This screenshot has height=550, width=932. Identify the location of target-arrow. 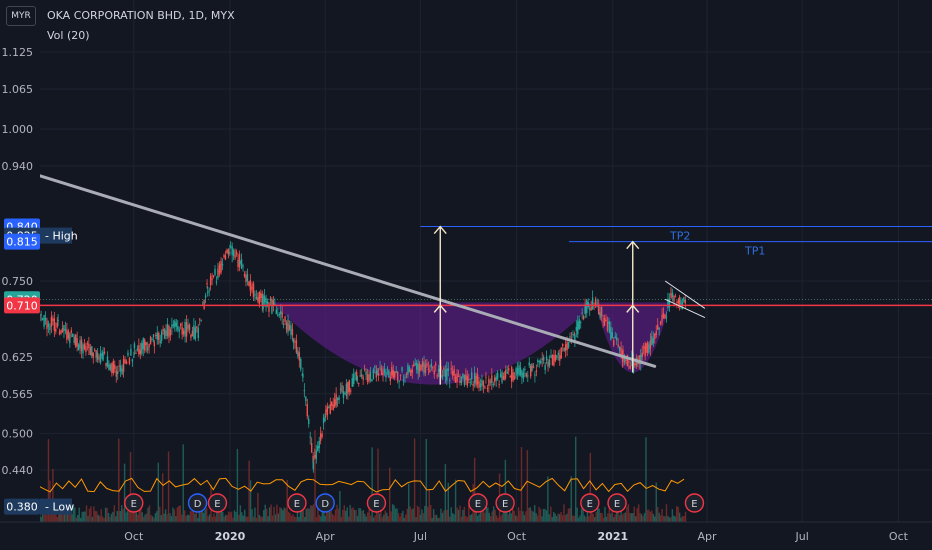
(633, 273).